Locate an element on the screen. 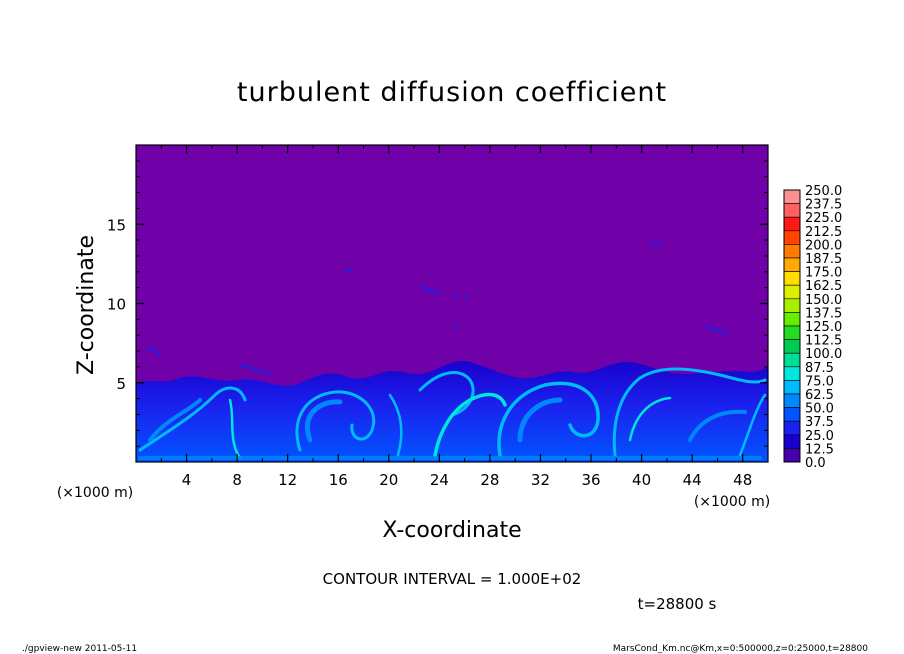 The image size is (904, 654). colorbar-level-label: 237.5 is located at coordinates (823, 205).